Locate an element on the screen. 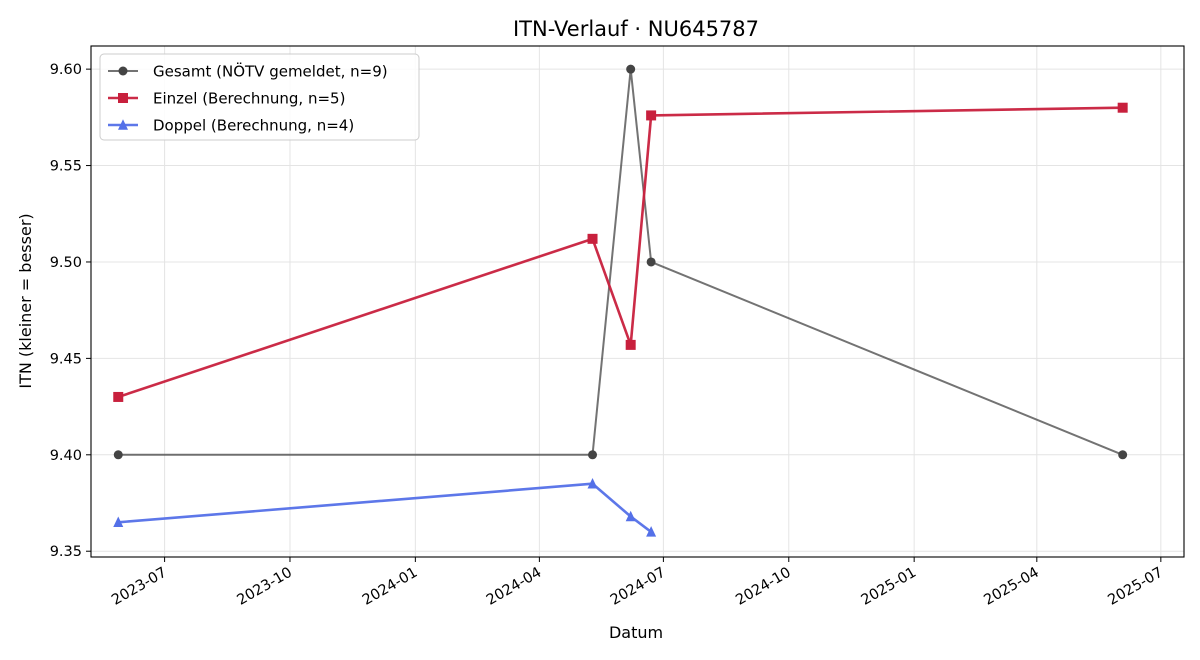 This screenshot has width=1200, height=660. legend-item: Doppel (Berechnung, n=4) is located at coordinates (231, 126).